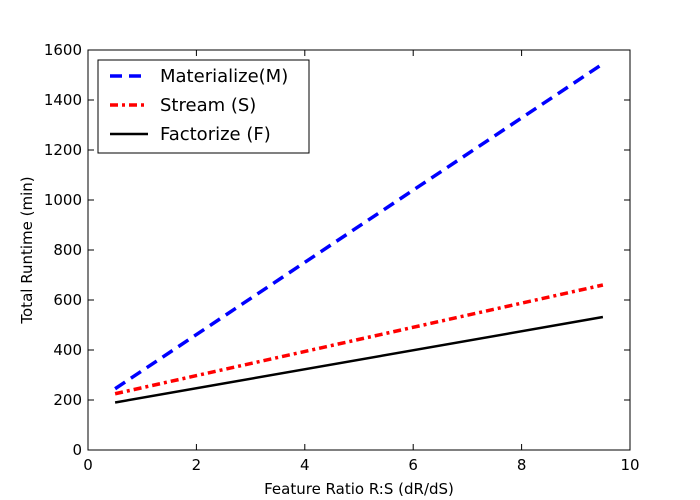 The width and height of the screenshot is (700, 500). Describe the element at coordinates (629, 465) in the screenshot. I see `x-tick-label: 10` at that location.